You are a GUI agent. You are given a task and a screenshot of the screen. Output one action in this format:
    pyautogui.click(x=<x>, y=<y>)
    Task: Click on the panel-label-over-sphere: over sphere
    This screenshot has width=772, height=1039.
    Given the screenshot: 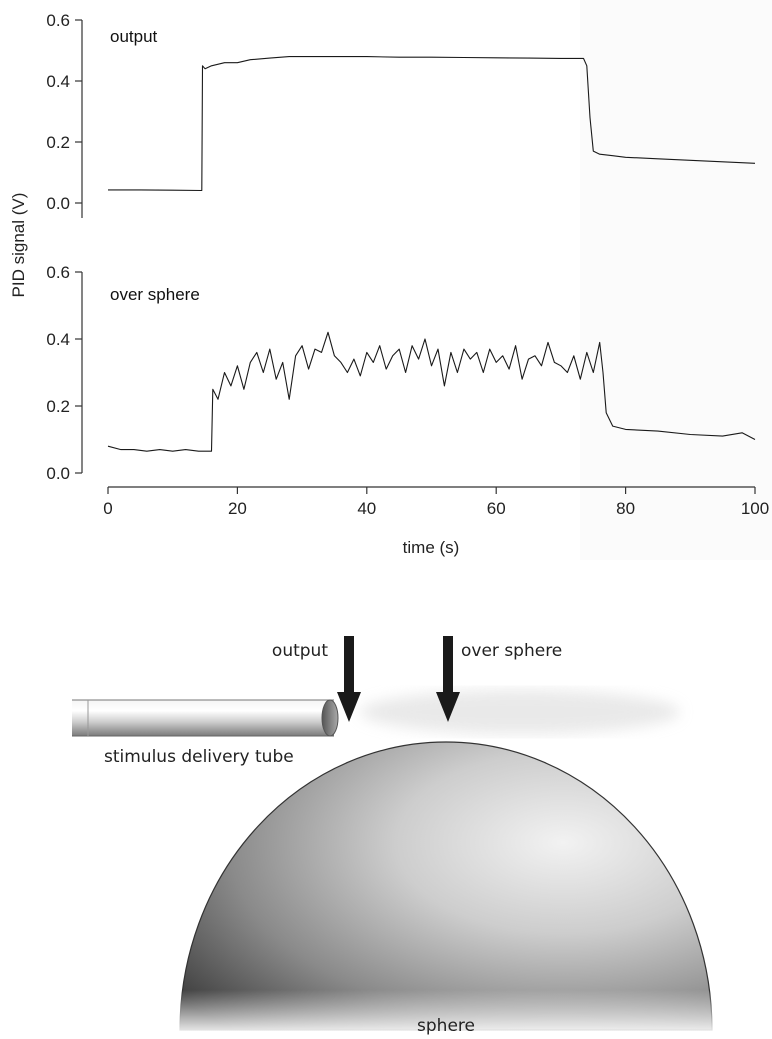 What is the action you would take?
    pyautogui.click(x=155, y=294)
    